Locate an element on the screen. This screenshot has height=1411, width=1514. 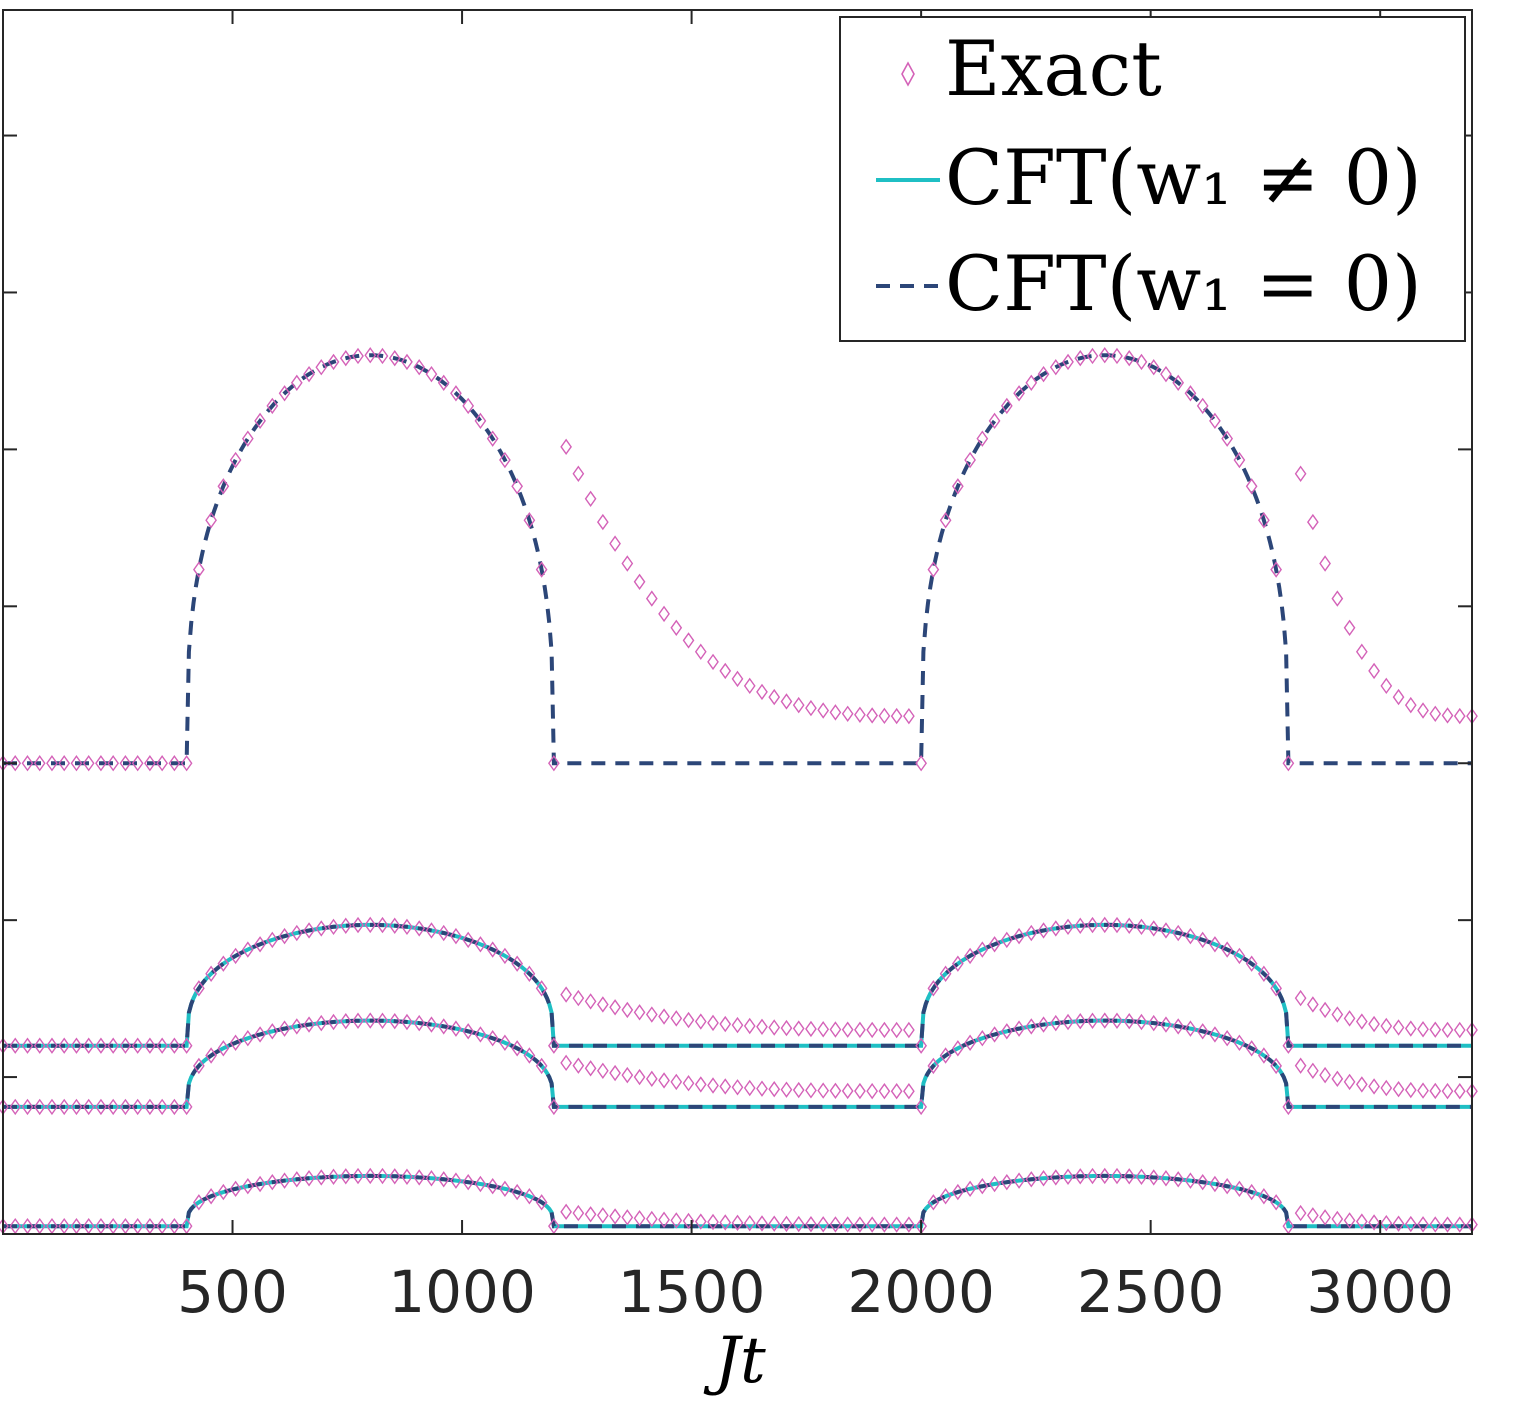
exact-markers-middle-low is located at coordinates (739, 1064).